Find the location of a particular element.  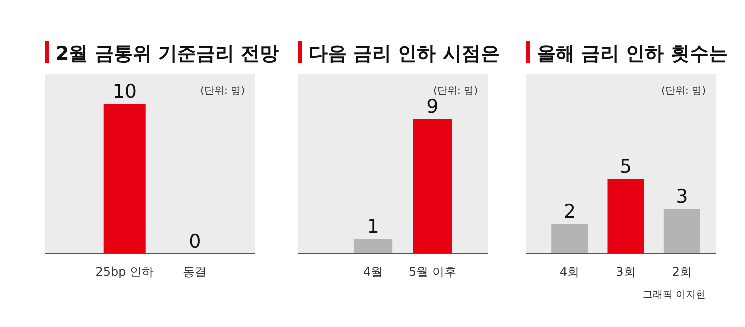

chart-title: 올해 금리 인하 횟수는 is located at coordinates (632, 54).